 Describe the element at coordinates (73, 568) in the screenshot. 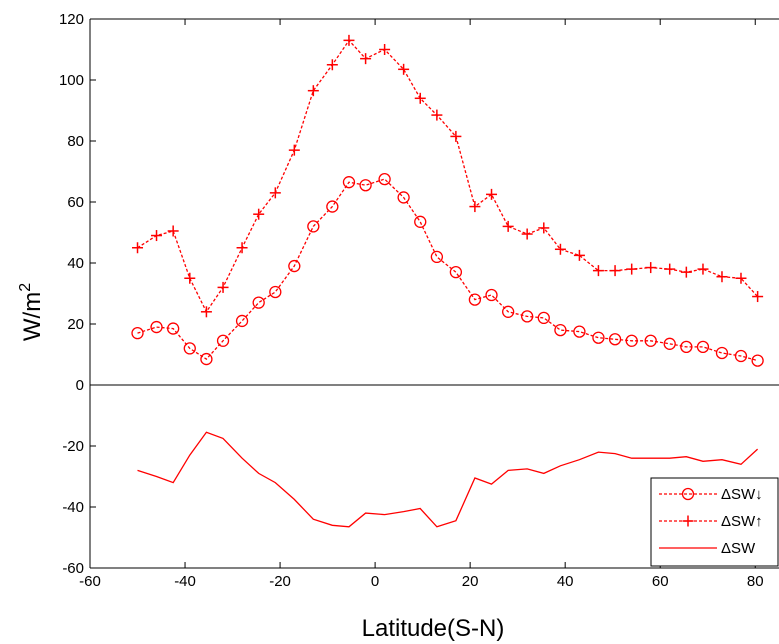

I see `y-tick-label: -60` at that location.